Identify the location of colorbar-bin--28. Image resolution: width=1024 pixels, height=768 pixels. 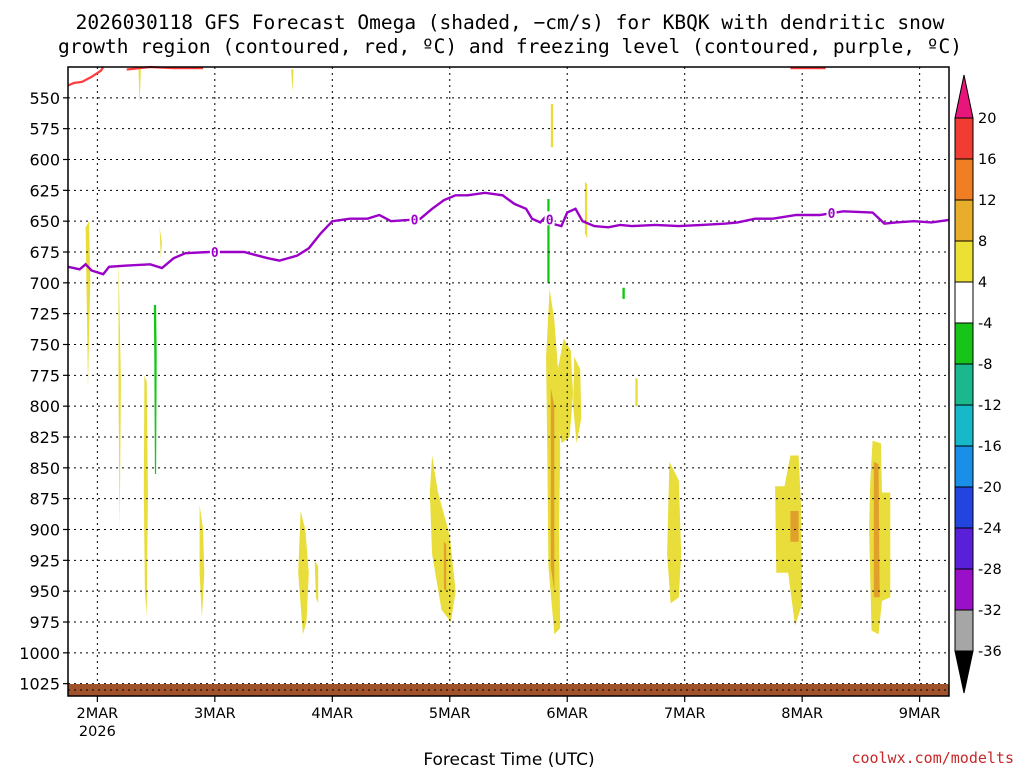
(964, 548).